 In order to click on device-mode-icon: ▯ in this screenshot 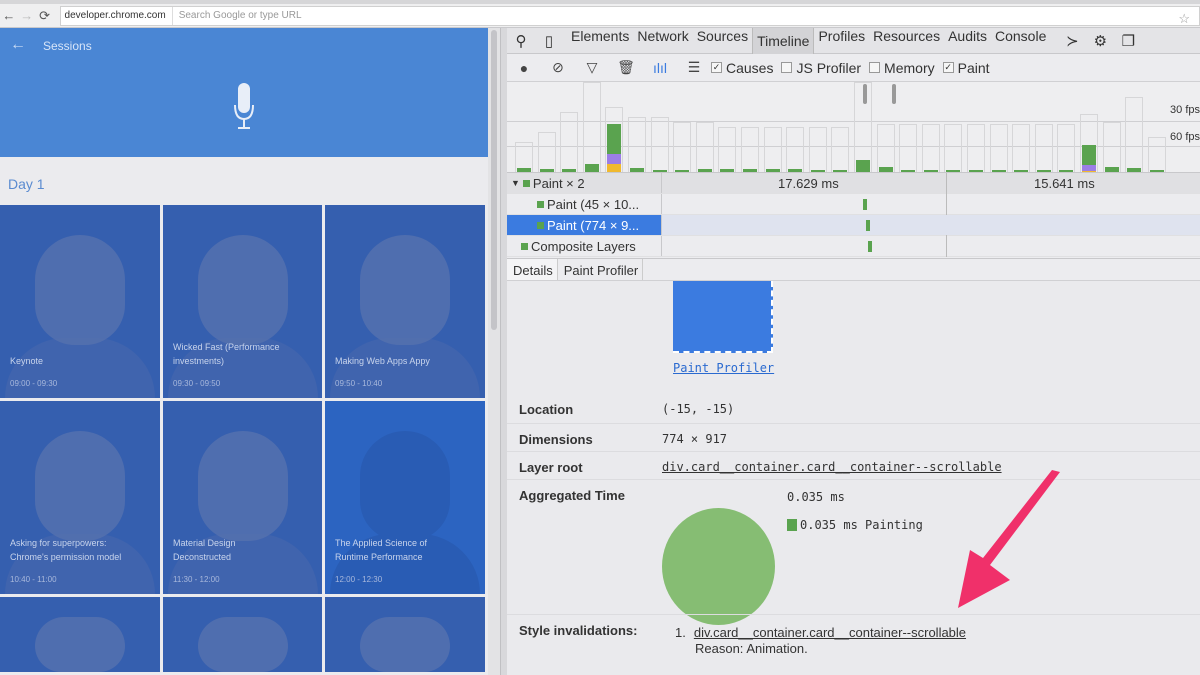, I will do `click(549, 41)`.